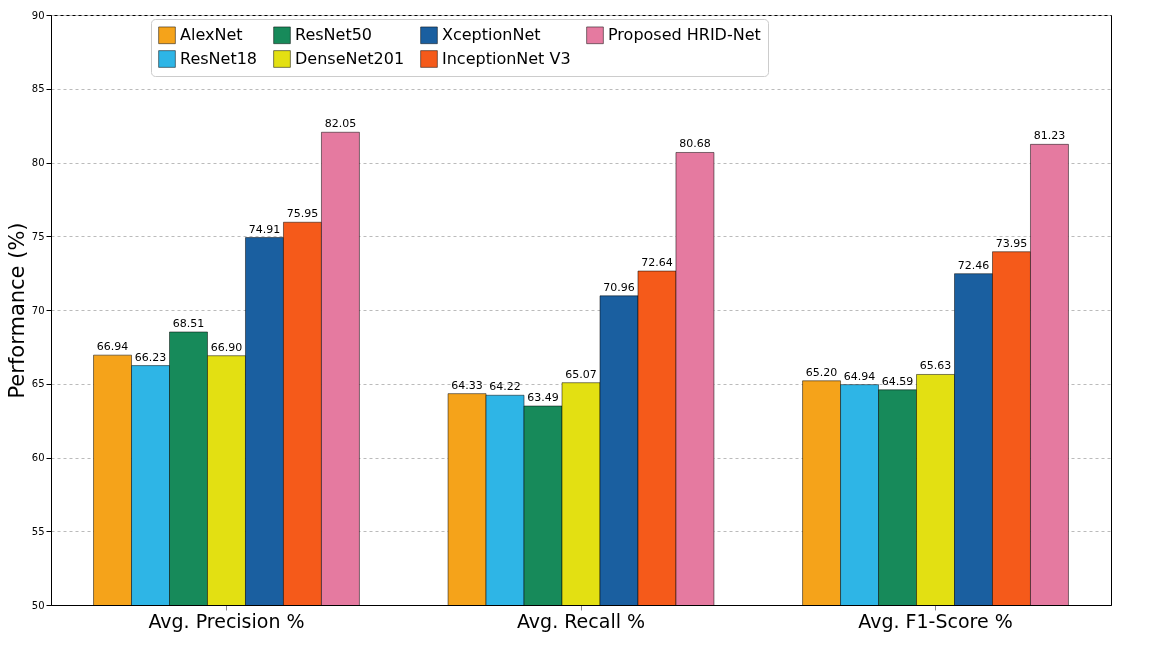 This screenshot has width=1151, height=666. Describe the element at coordinates (38, 162) in the screenshot. I see `y-tick-label: 80` at that location.